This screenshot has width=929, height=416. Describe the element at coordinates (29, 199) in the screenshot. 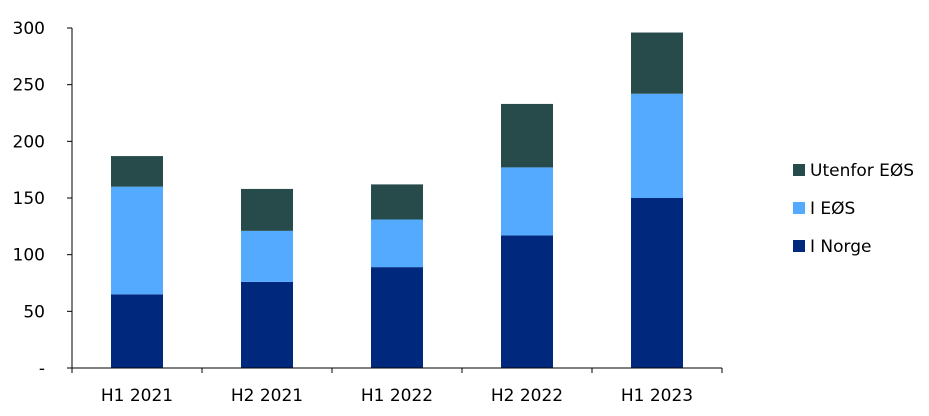

I see `y-tick-label: 150` at that location.